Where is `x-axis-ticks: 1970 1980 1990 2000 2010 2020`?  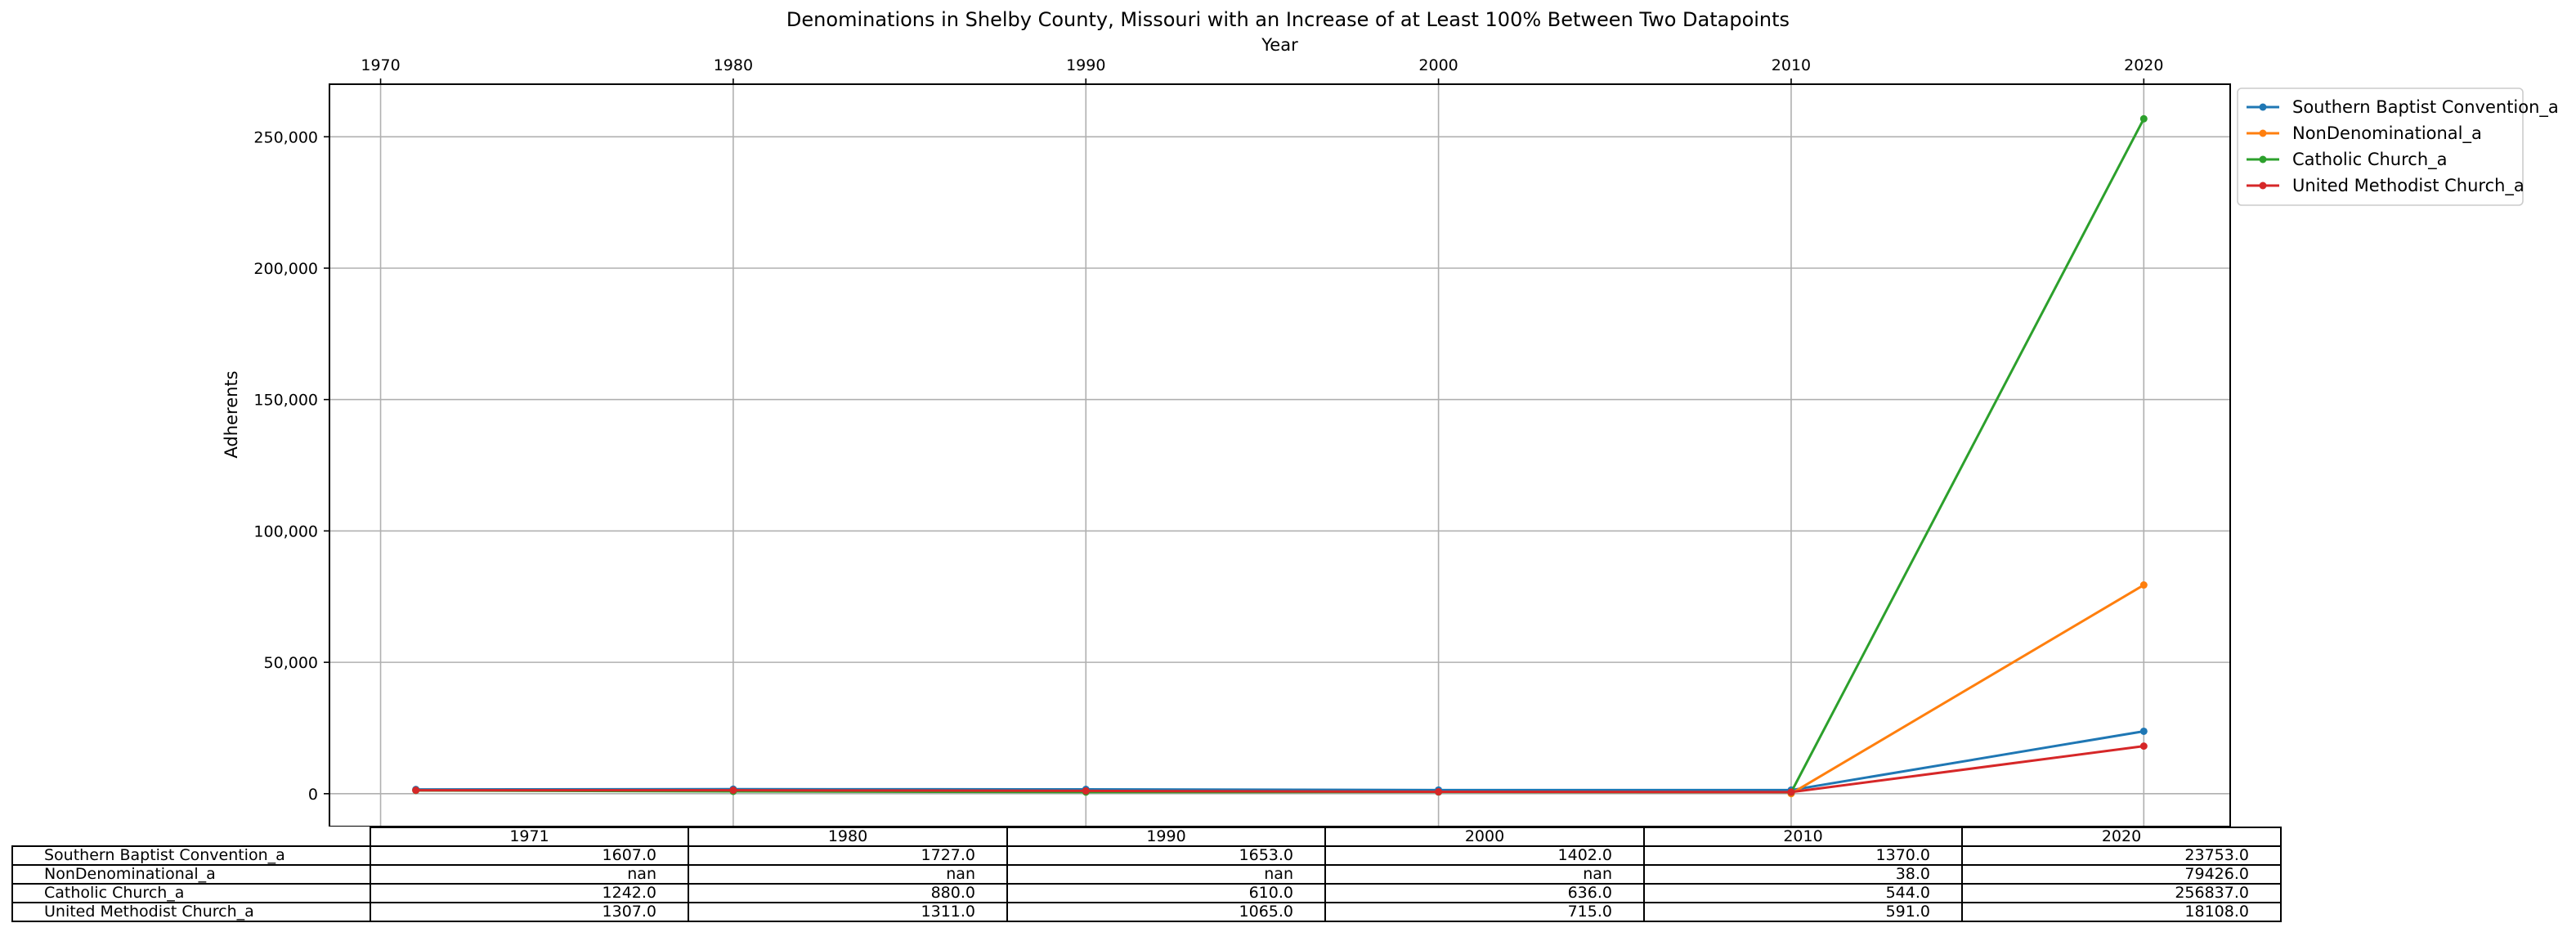 x-axis-ticks: 1970 1980 1990 2000 2010 2020 is located at coordinates (1262, 70).